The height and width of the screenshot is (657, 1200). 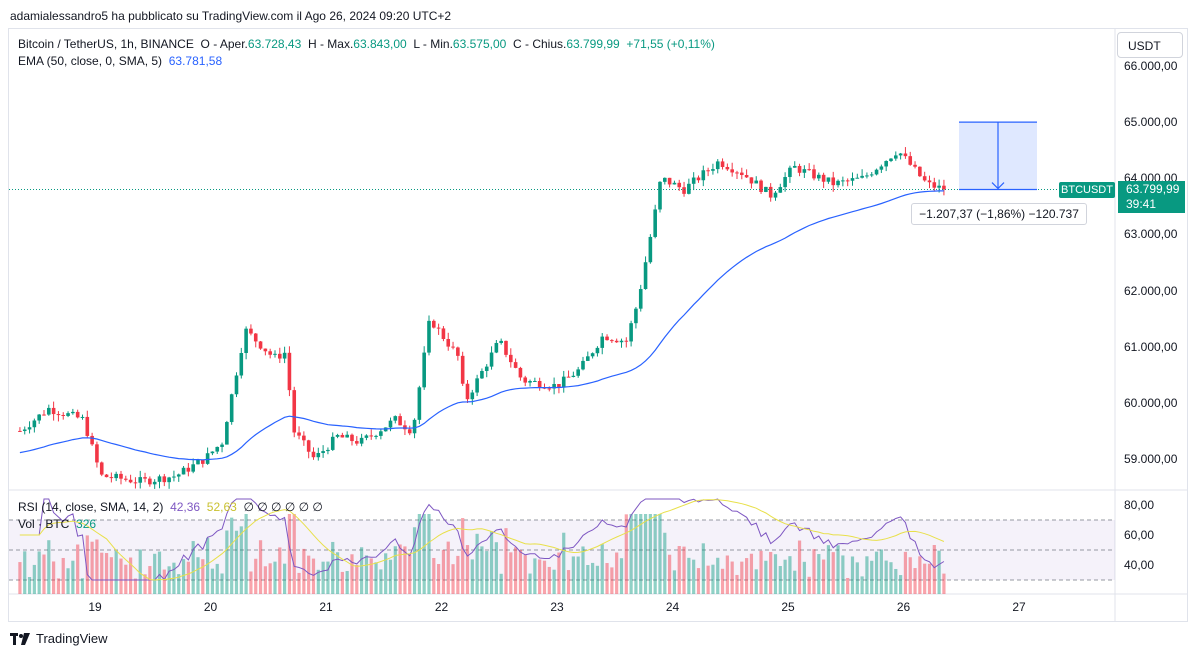 I want to click on last-price-badge: 63.799,99 39:41, so click(x=1151, y=197).